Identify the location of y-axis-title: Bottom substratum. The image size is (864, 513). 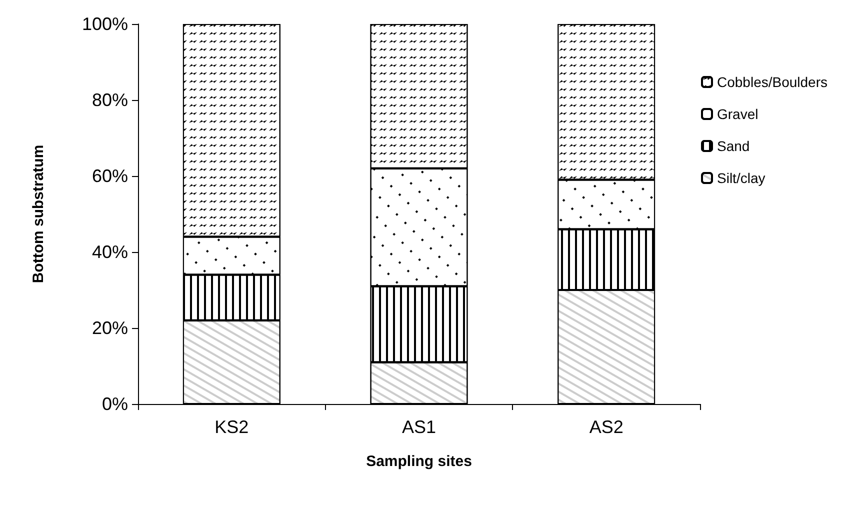
(38, 214).